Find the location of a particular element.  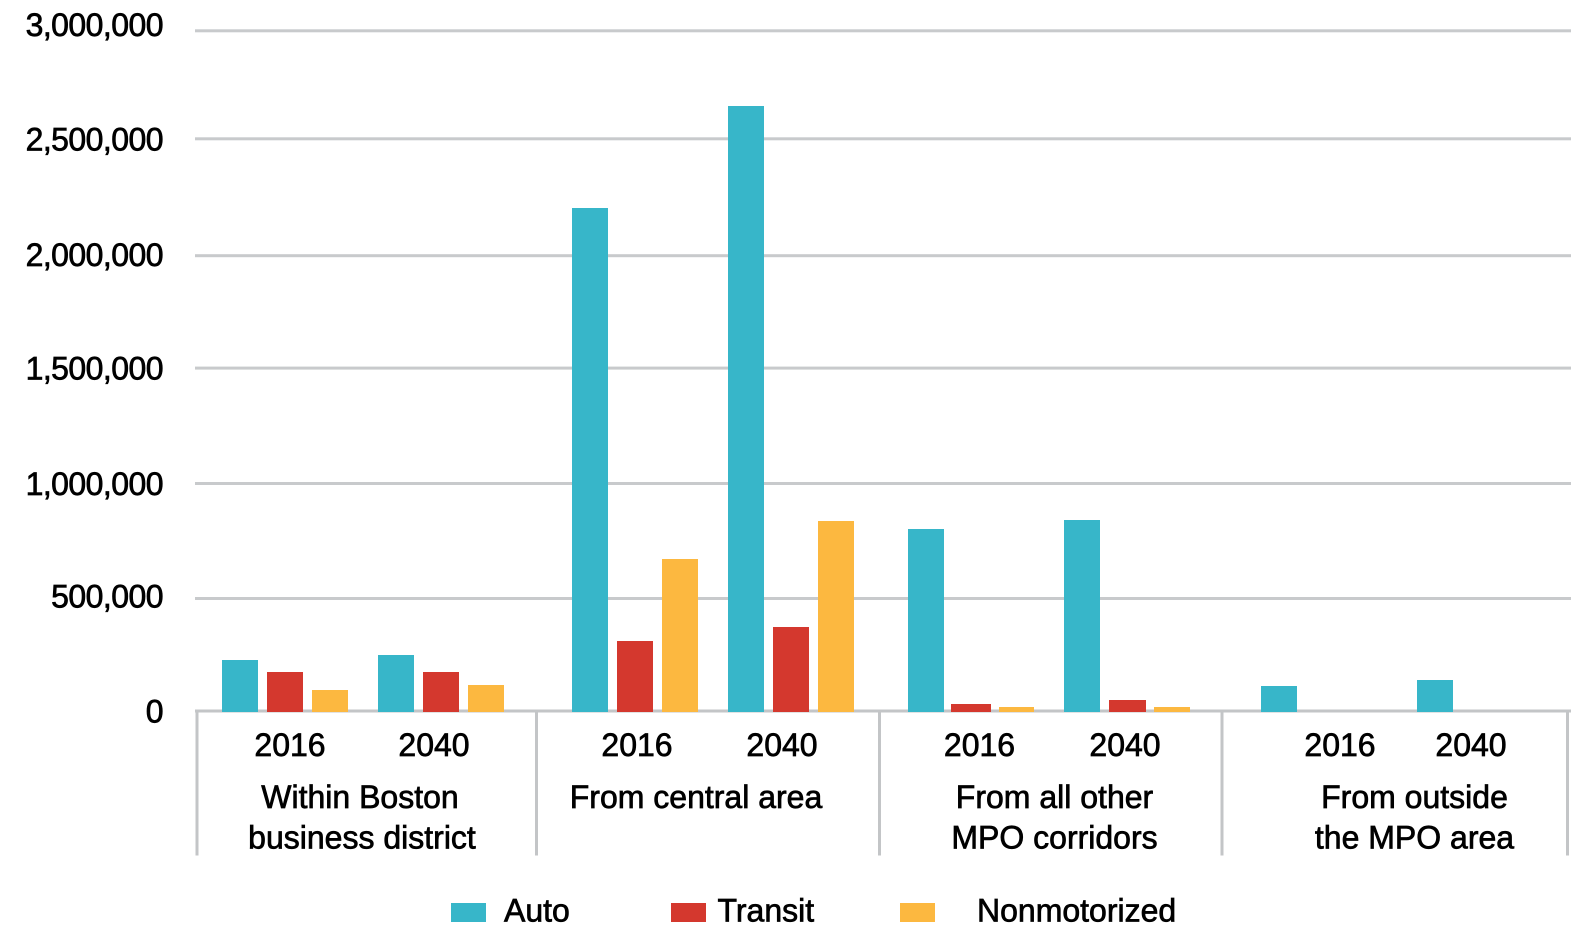

svg-text: 1,000,000 is located at coordinates (94, 484).